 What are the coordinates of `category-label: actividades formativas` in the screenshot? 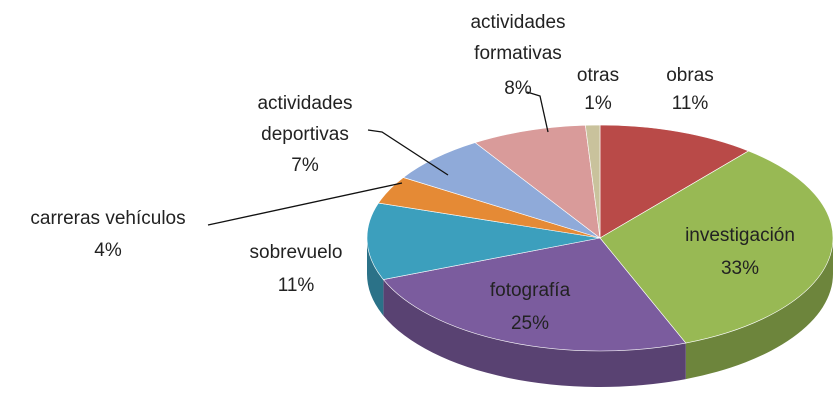 It's located at (518, 38).